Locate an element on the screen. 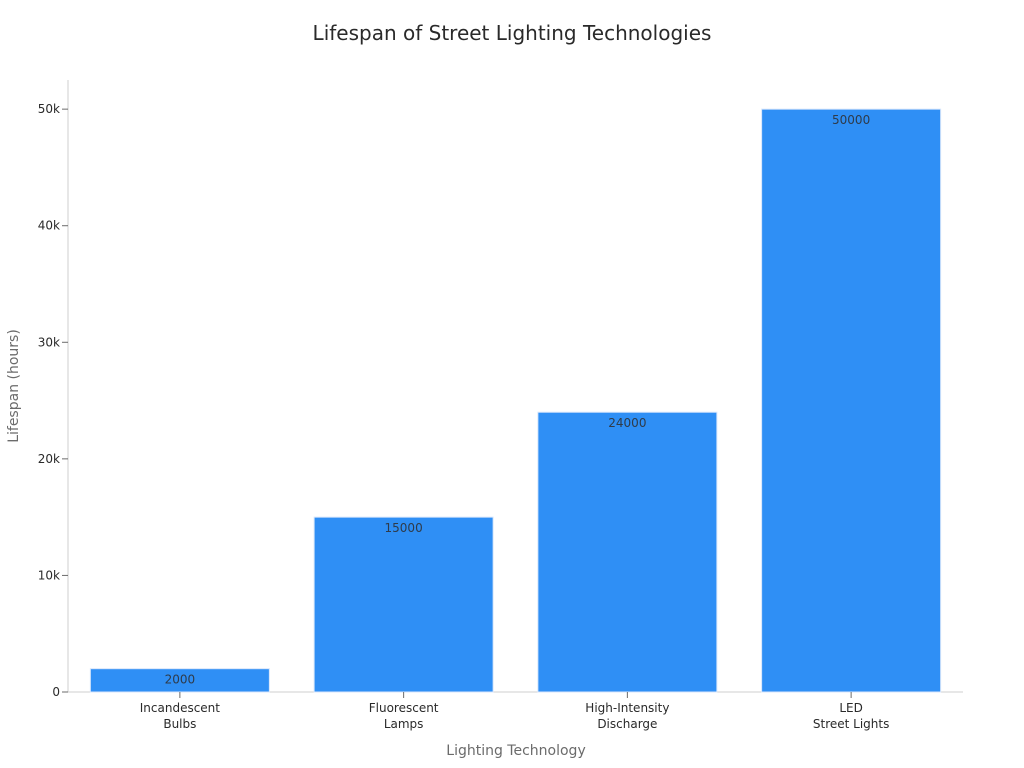 Image resolution: width=1024 pixels, height=768 pixels. x-tick-label-line: Incandescent is located at coordinates (180, 708).